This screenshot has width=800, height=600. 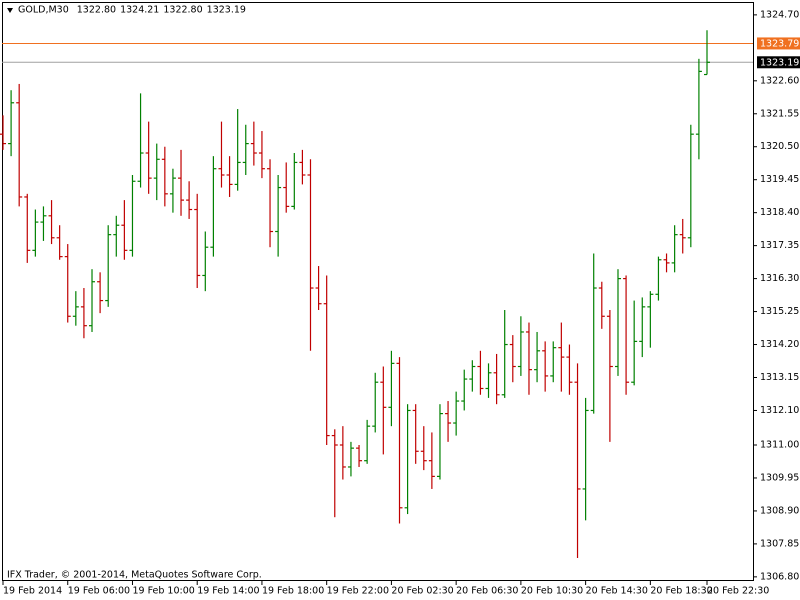 I want to click on x-tick-label: 20 Feb 06:30, so click(x=487, y=591).